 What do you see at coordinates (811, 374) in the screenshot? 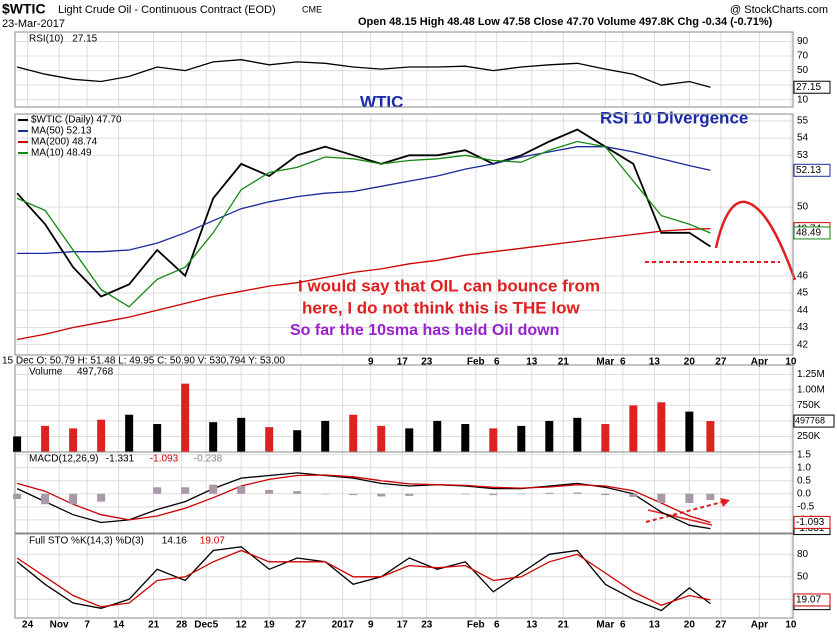
I see `y-tick-label: 1.25M` at bounding box center [811, 374].